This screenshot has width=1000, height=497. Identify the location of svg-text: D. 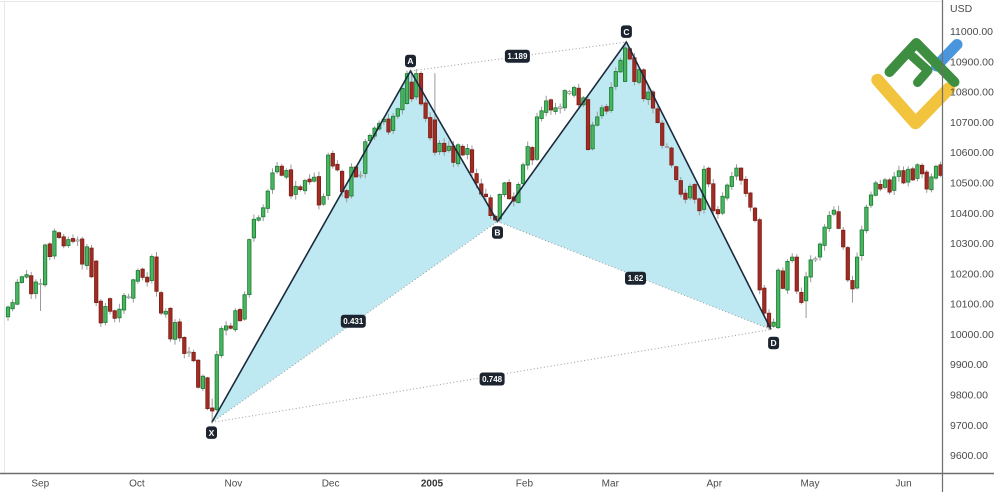
(774, 343).